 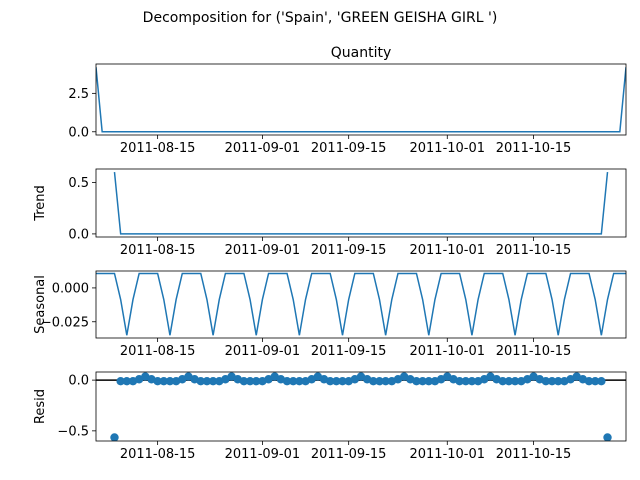 What do you see at coordinates (40, 406) in the screenshot?
I see `resid-ylabel: Resid` at bounding box center [40, 406].